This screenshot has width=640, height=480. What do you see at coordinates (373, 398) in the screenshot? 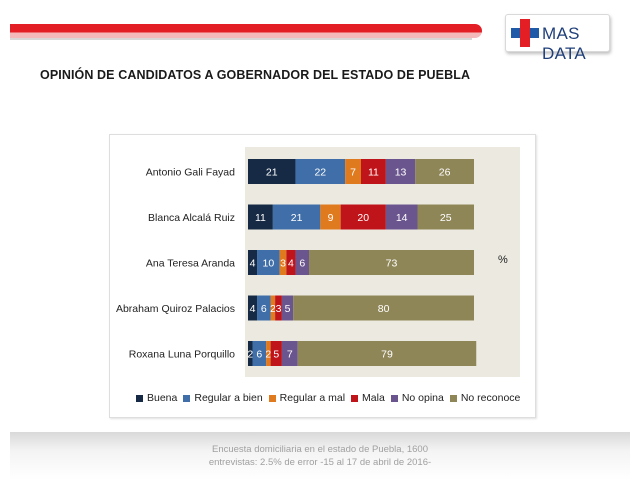
I see `legend-label: Mala` at bounding box center [373, 398].